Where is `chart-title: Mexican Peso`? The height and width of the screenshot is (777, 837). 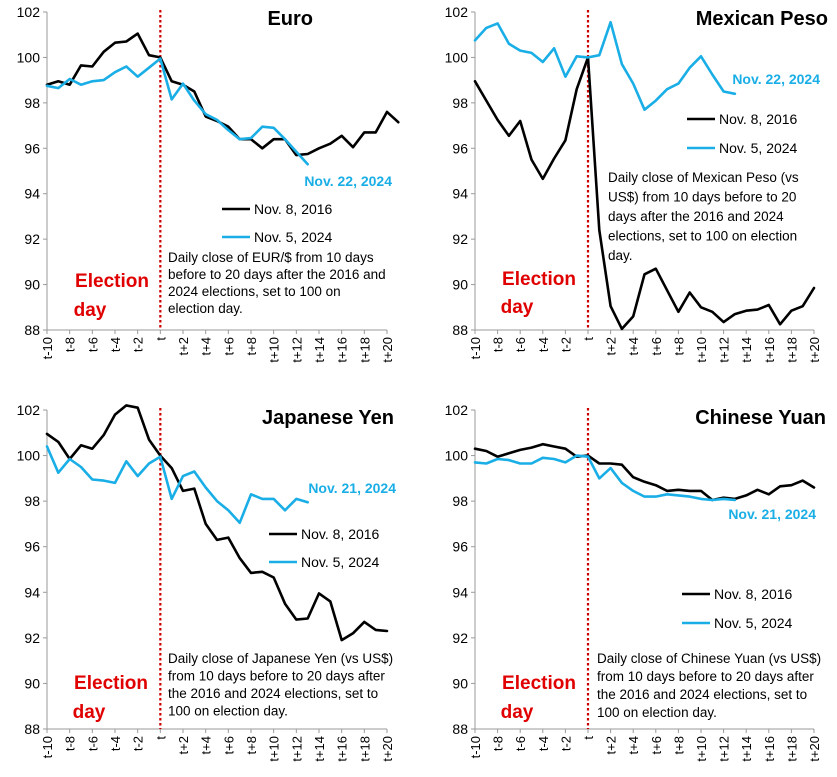
chart-title: Mexican Peso is located at coordinates (762, 19).